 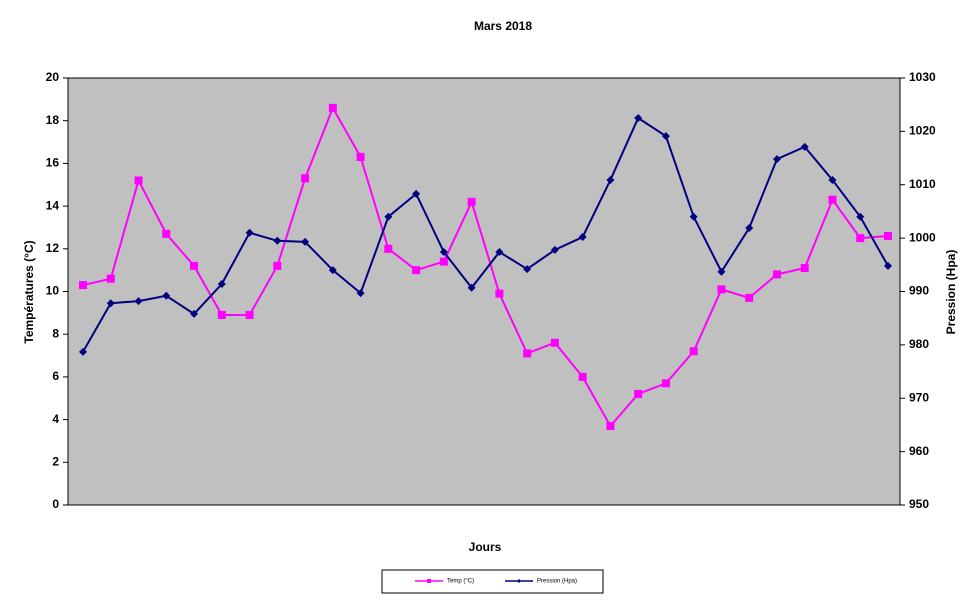 What do you see at coordinates (460, 582) in the screenshot?
I see `legend-label: Temp (°C)` at bounding box center [460, 582].